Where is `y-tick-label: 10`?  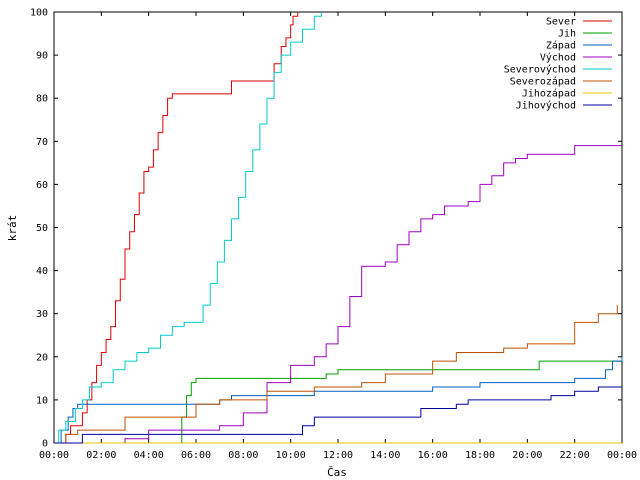
y-tick-label: 10 is located at coordinates (42, 400).